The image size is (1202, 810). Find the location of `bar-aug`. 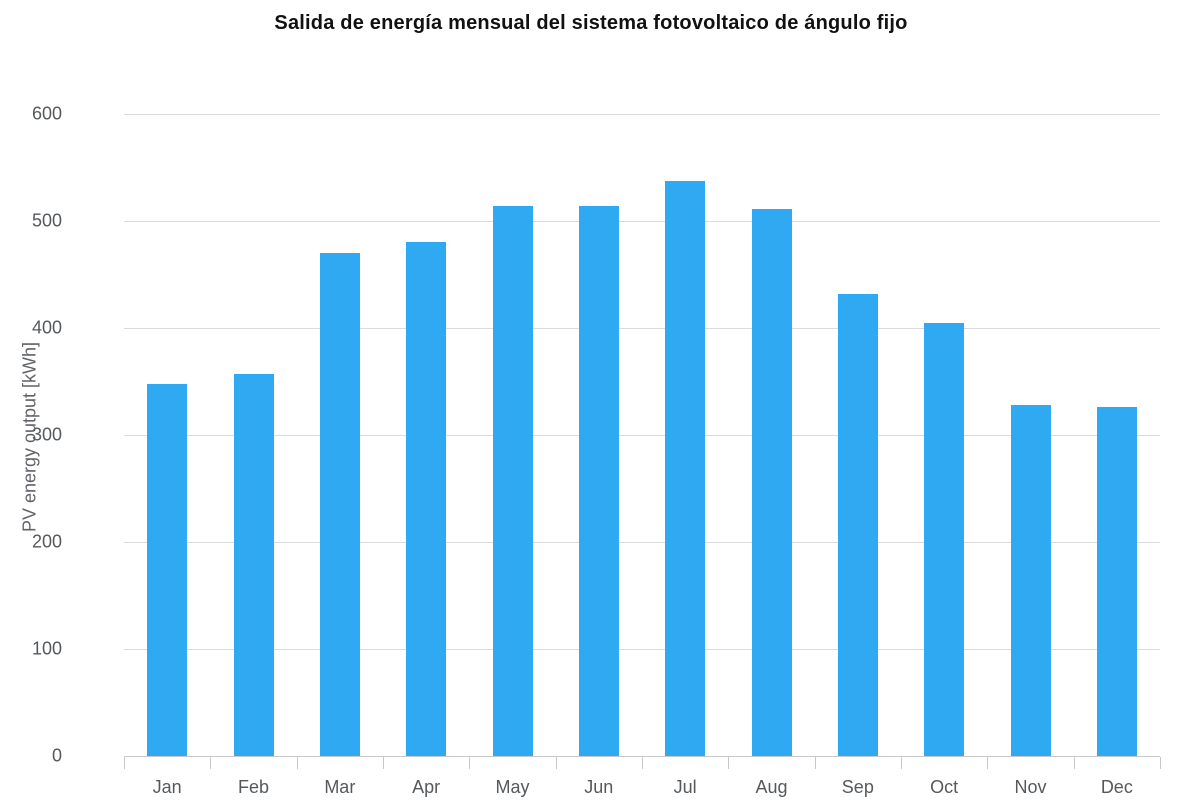

bar-aug is located at coordinates (771, 482).